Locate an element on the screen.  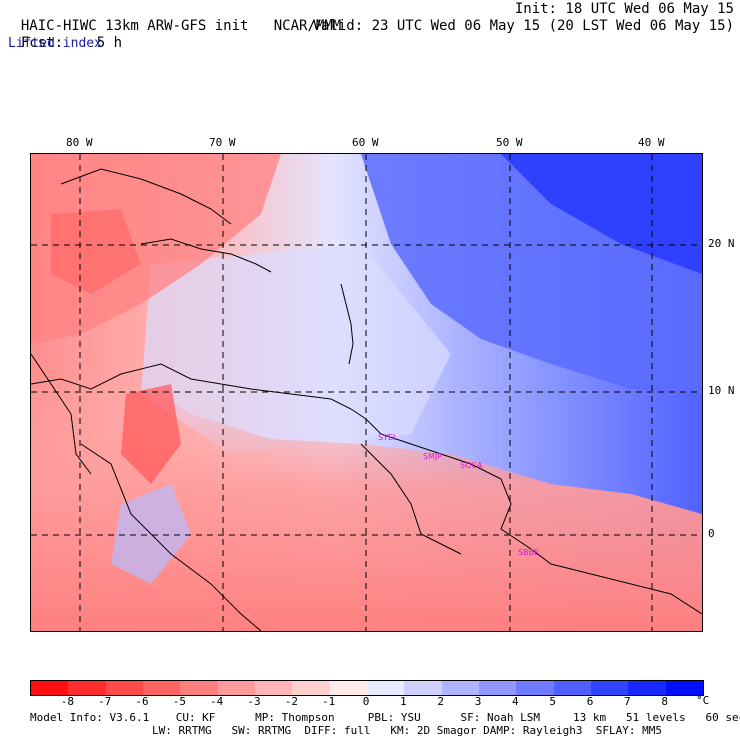
colorbar-tick-label: -3 is located at coordinates (254, 701).